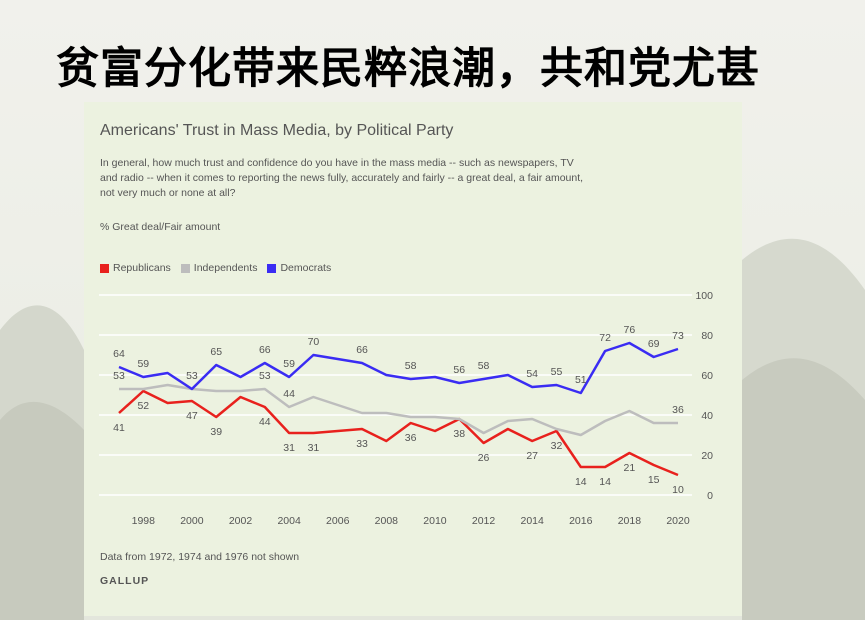 The image size is (865, 620). What do you see at coordinates (125, 581) in the screenshot?
I see `source-label: GALLUP` at bounding box center [125, 581].